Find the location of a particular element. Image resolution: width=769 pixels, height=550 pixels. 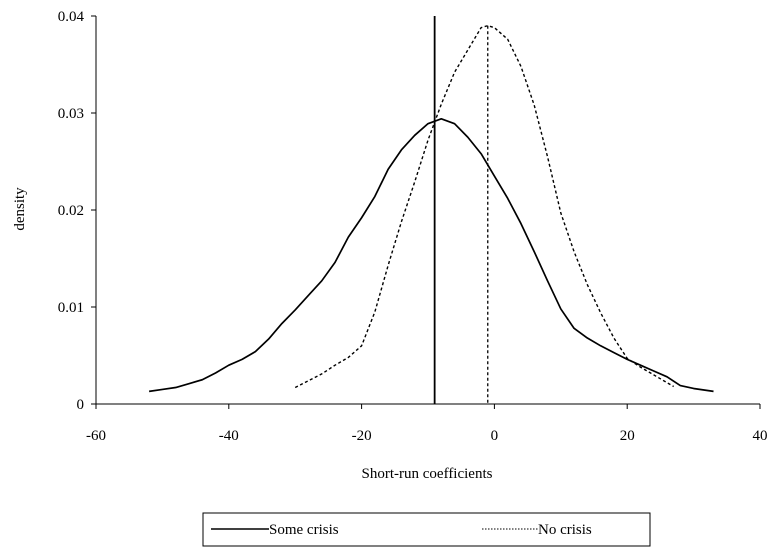

reference-lines is located at coordinates (461, 210).